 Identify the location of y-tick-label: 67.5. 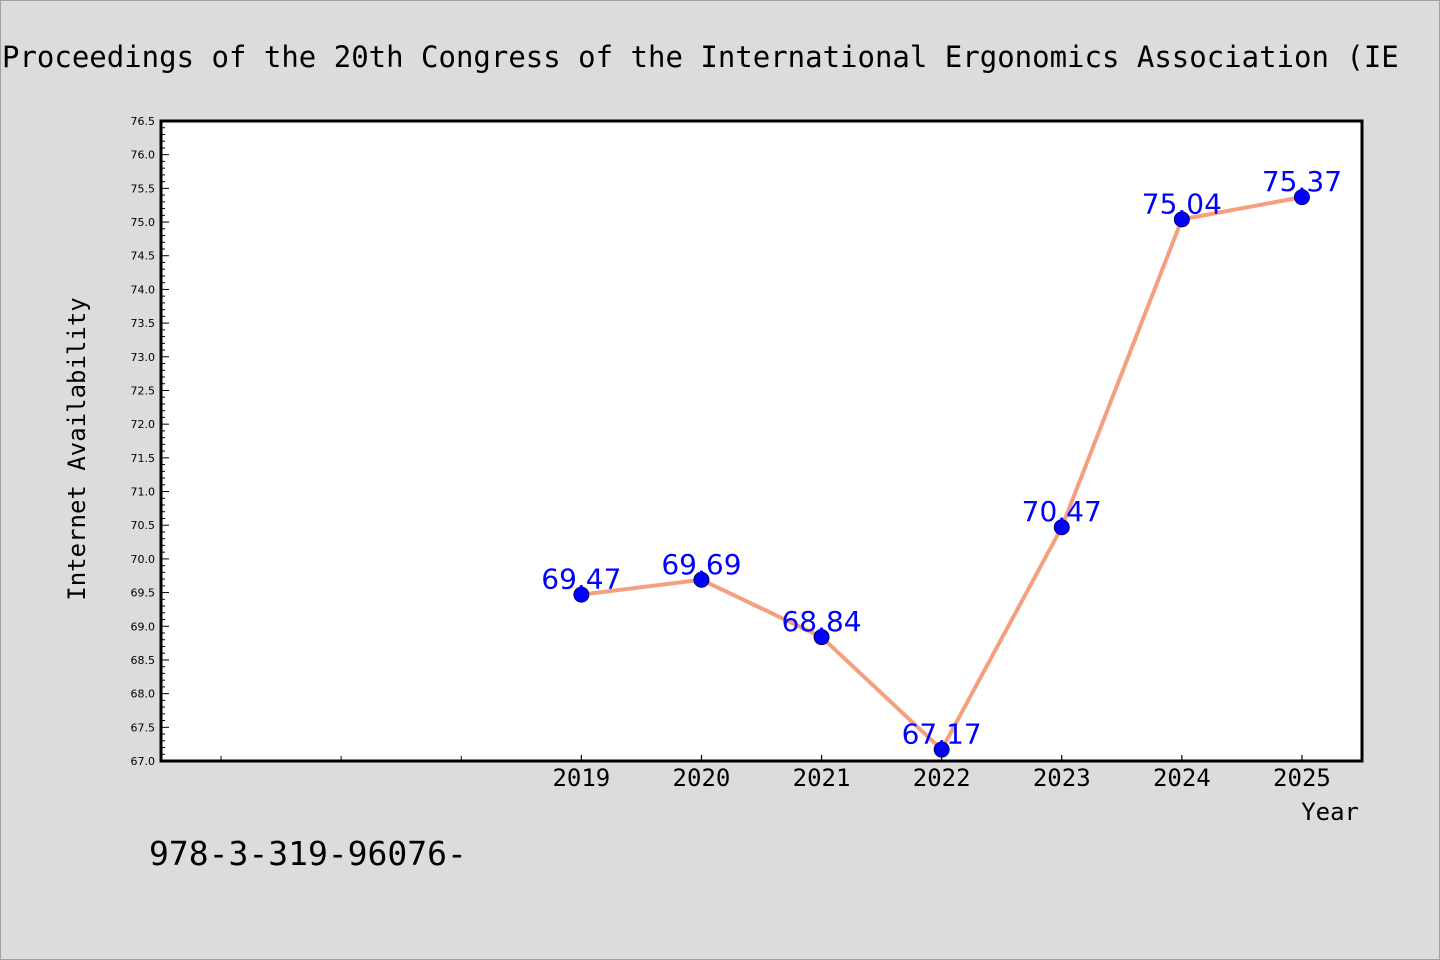
(143, 727).